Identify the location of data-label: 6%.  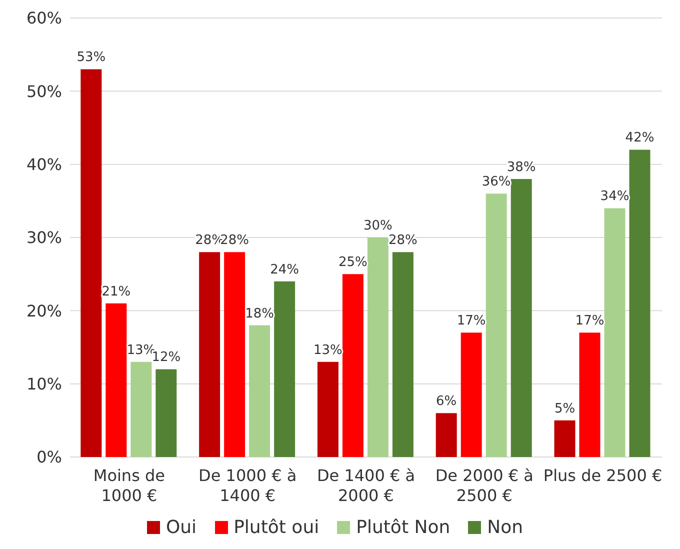
(446, 402).